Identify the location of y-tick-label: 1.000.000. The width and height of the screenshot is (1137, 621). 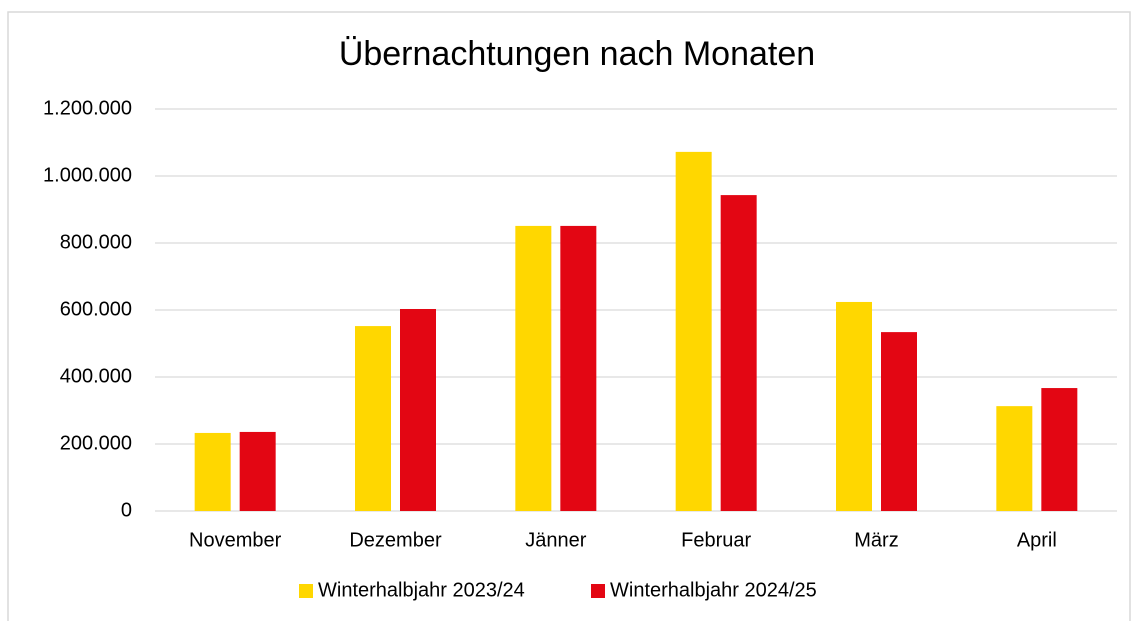
(87, 175).